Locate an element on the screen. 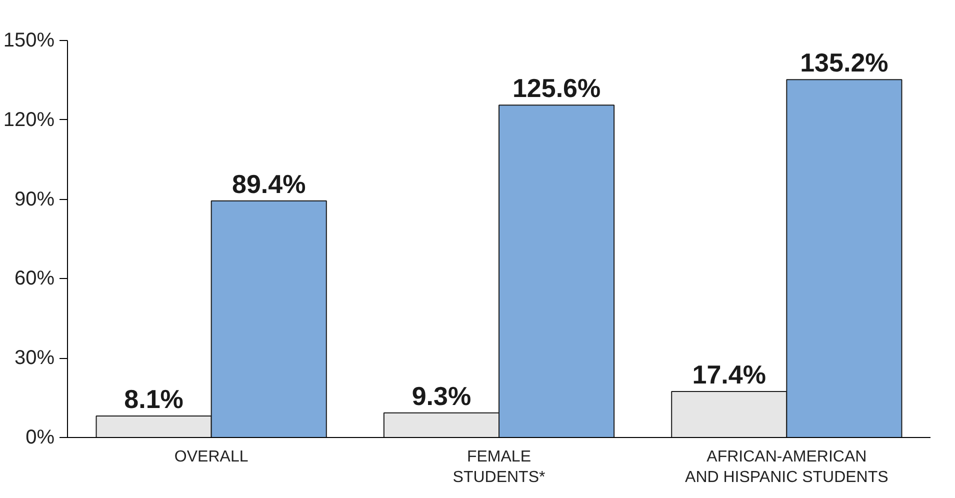  y-tick-label: 120% is located at coordinates (29, 119).